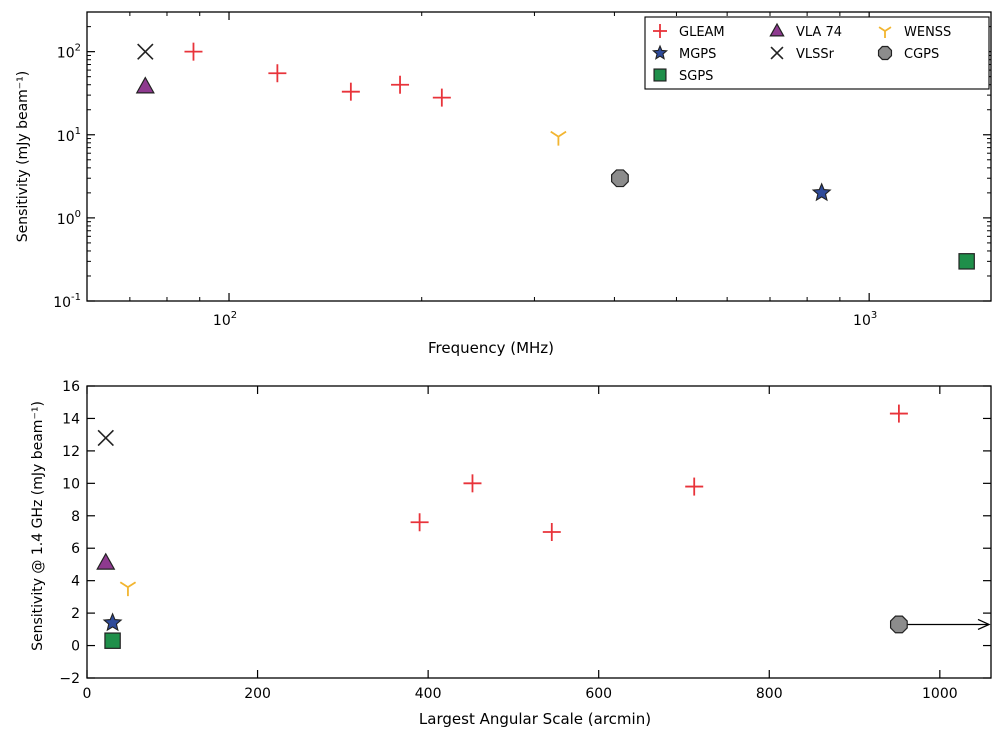  Describe the element at coordinates (696, 76) in the screenshot. I see `legend-label-sgps: SGPS` at that location.